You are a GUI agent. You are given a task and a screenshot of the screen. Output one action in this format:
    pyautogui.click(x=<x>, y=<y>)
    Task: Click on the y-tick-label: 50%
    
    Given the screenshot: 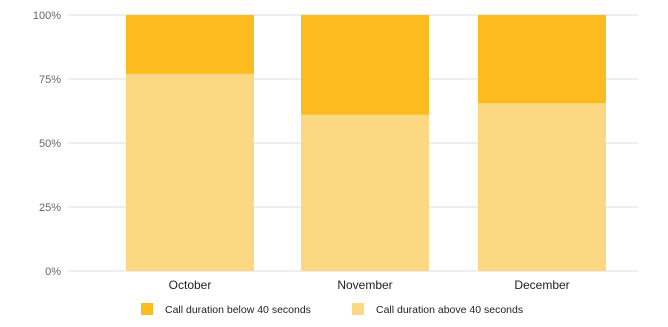 What is the action you would take?
    pyautogui.click(x=50, y=144)
    